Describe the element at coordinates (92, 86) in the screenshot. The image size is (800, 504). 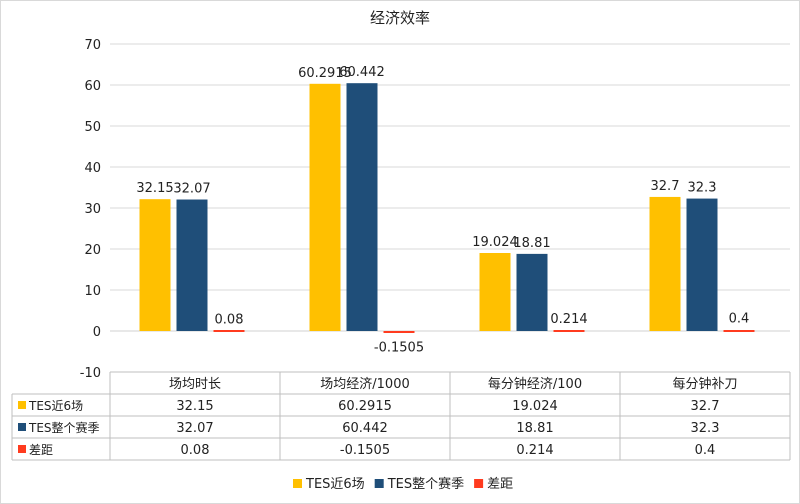
I see `y-tick-label: 60` at that location.